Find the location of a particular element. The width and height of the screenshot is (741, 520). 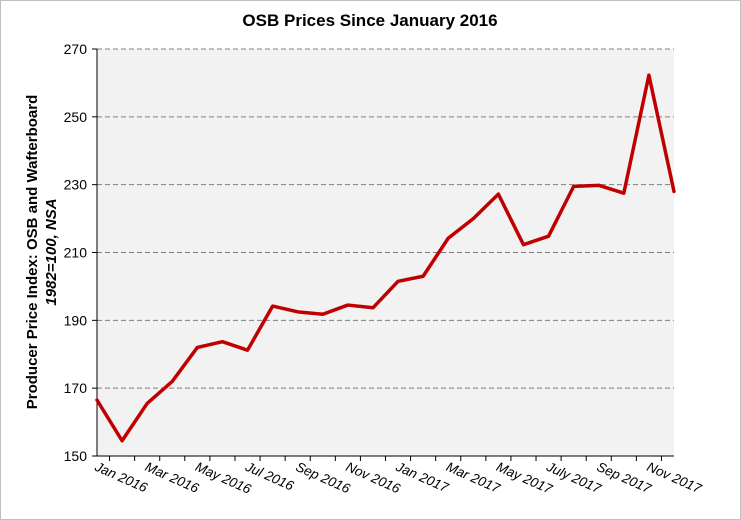

y-tick-label: 170 is located at coordinates (76, 388).